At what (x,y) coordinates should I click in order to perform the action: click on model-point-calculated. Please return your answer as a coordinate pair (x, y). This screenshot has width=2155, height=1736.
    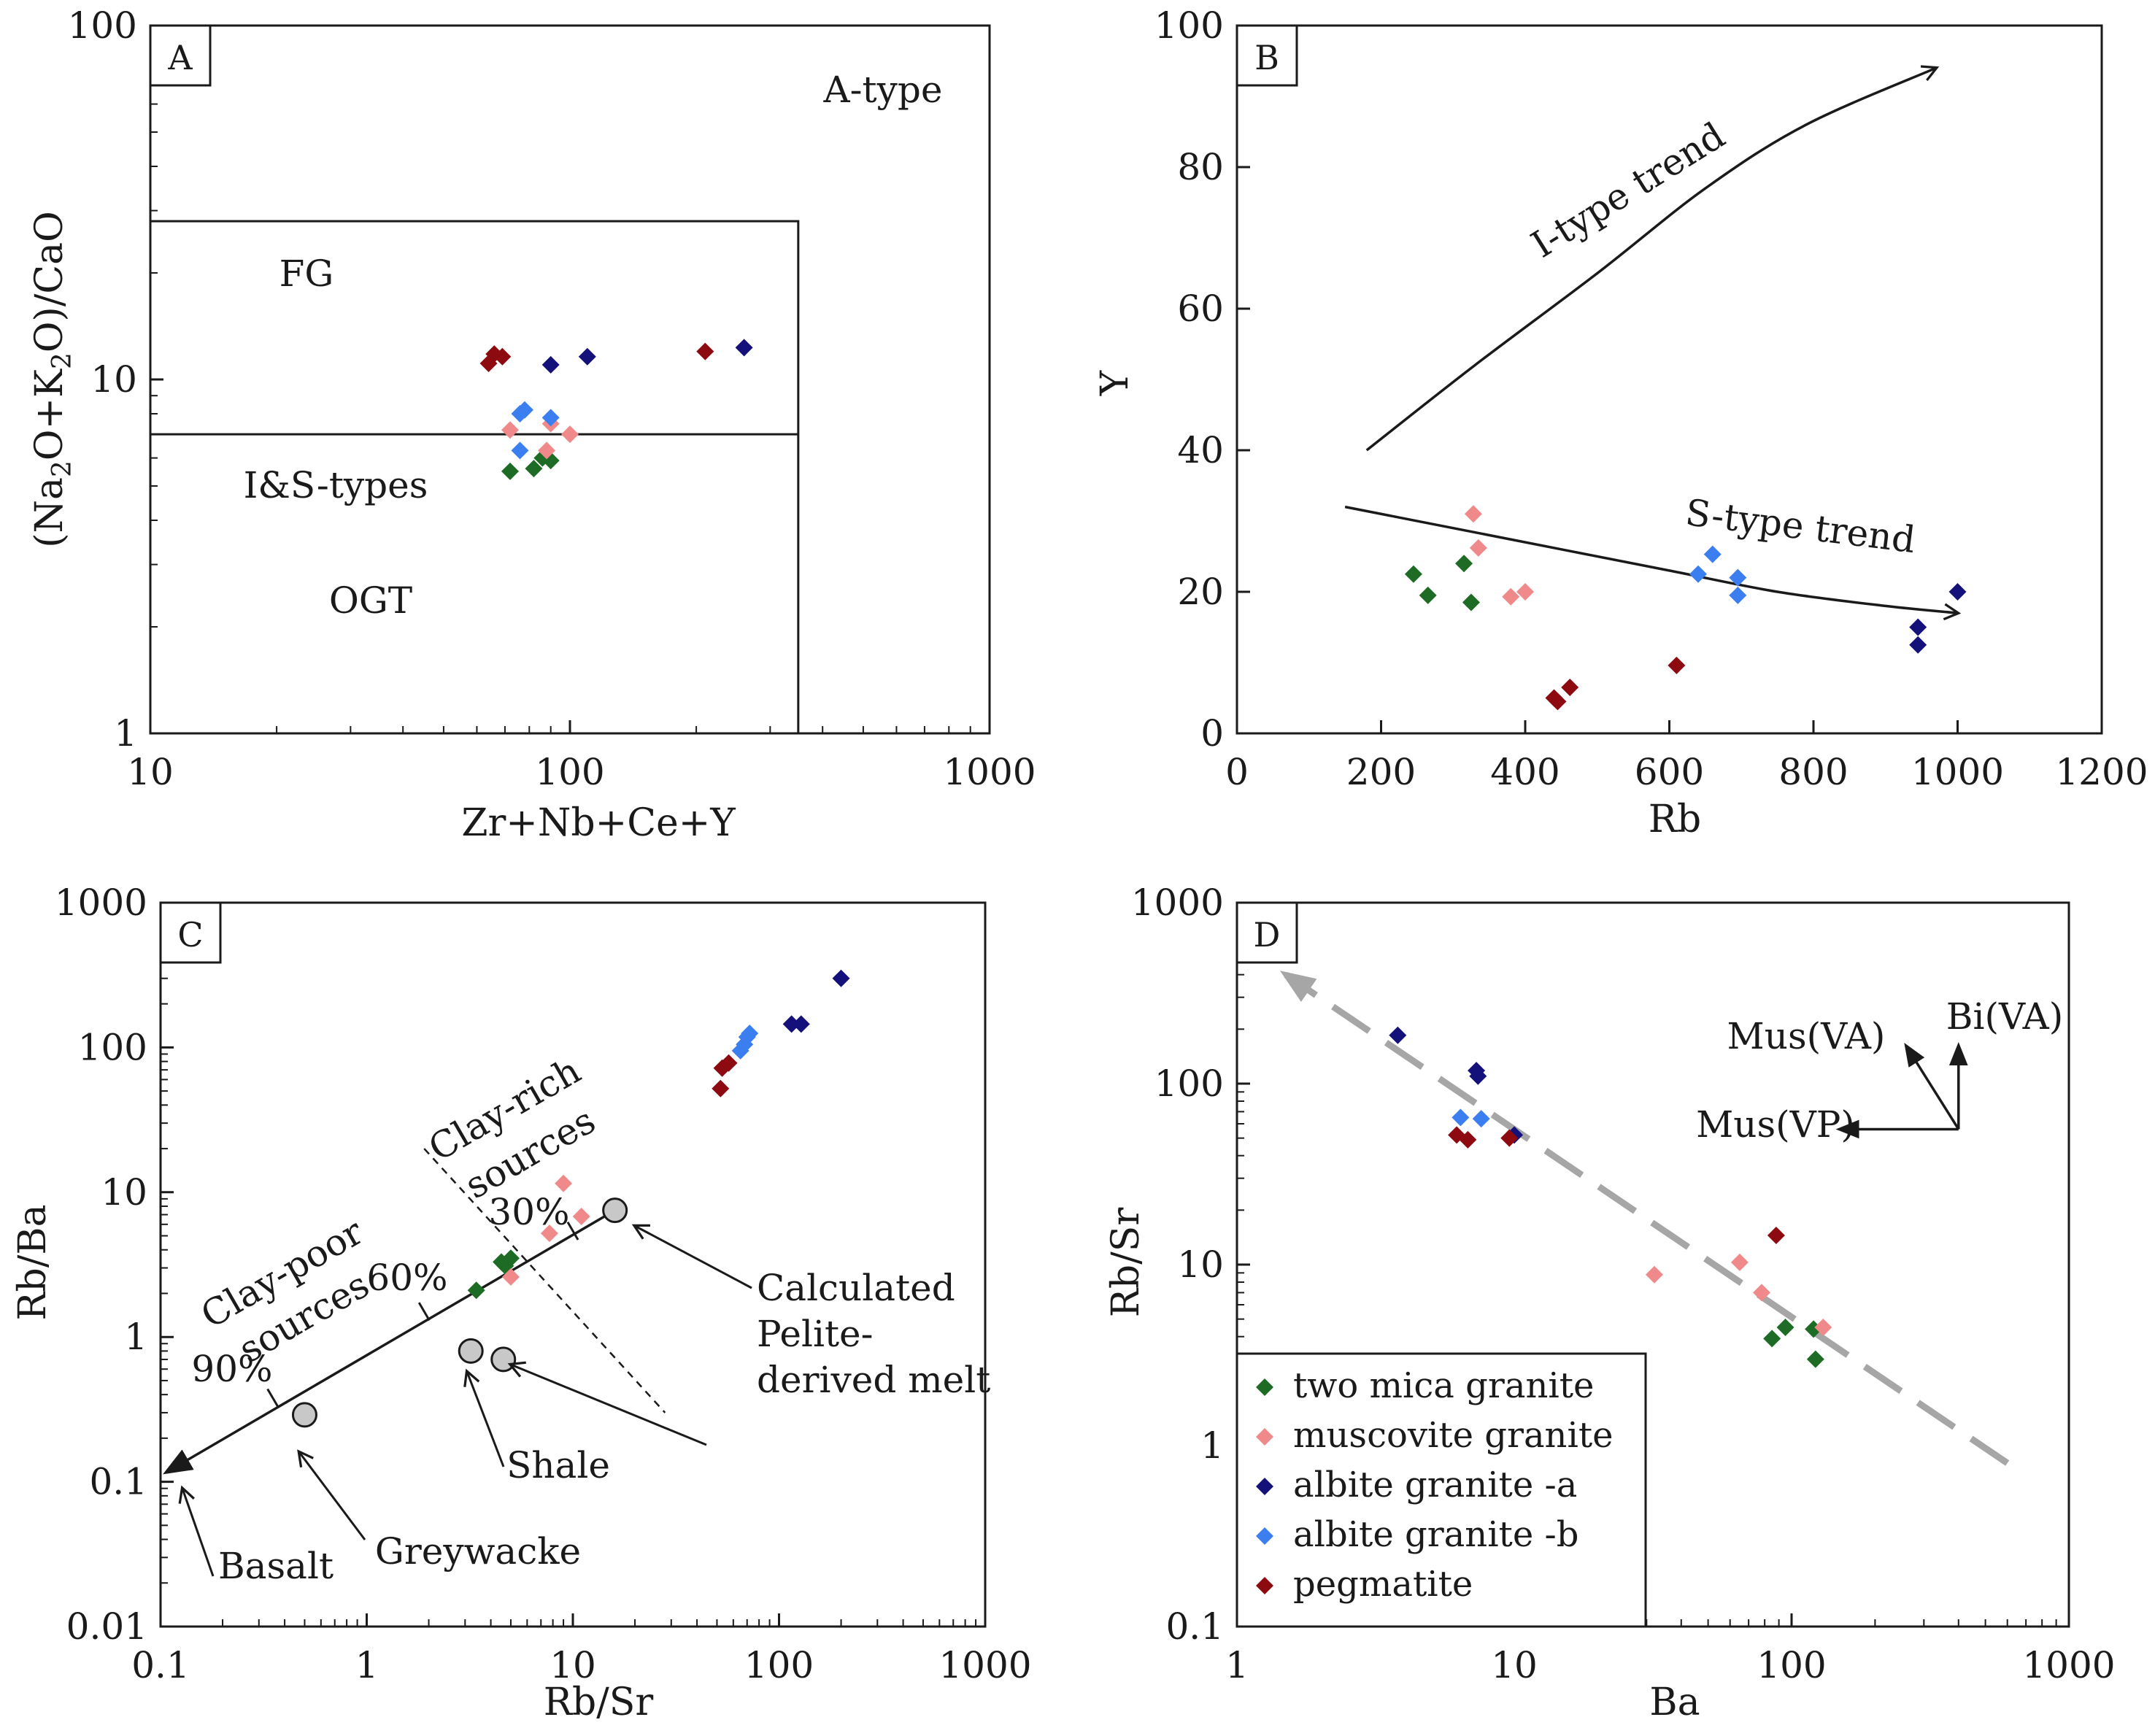
    Looking at the image, I should click on (615, 1210).